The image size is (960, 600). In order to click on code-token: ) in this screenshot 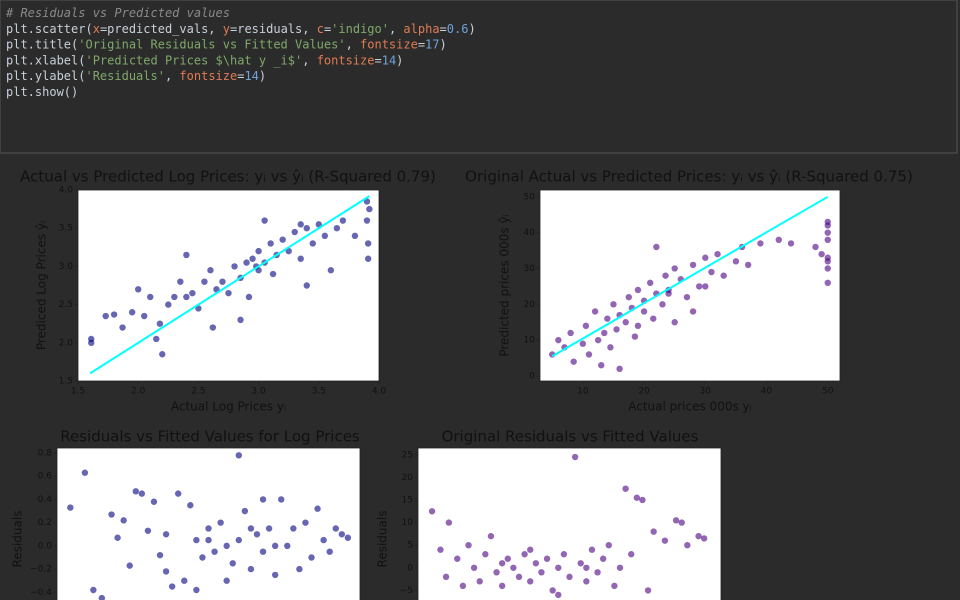, I will do `click(399, 60)`.